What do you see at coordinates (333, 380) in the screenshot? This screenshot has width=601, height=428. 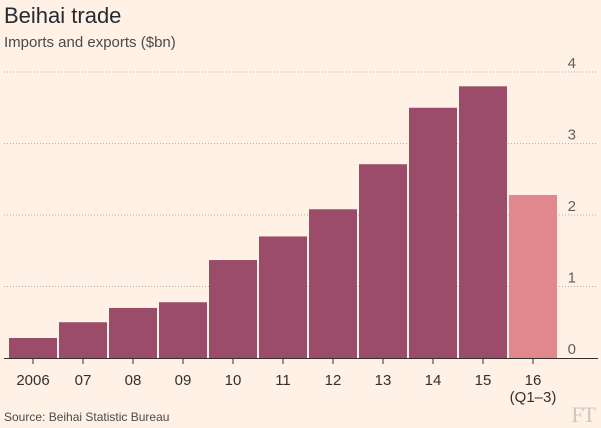 I see `x-tick-label: 12` at bounding box center [333, 380].